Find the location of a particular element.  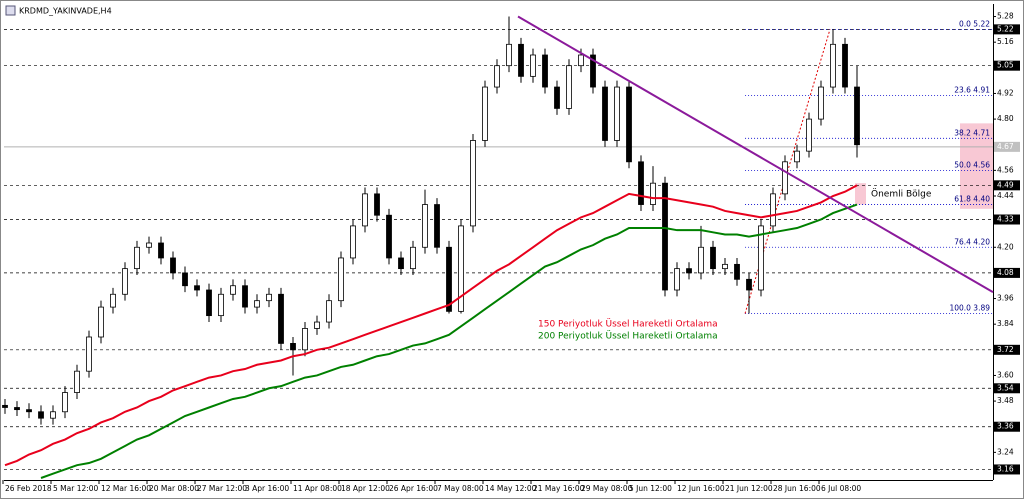

y-tick-label: 3.24 is located at coordinates (1005, 451).